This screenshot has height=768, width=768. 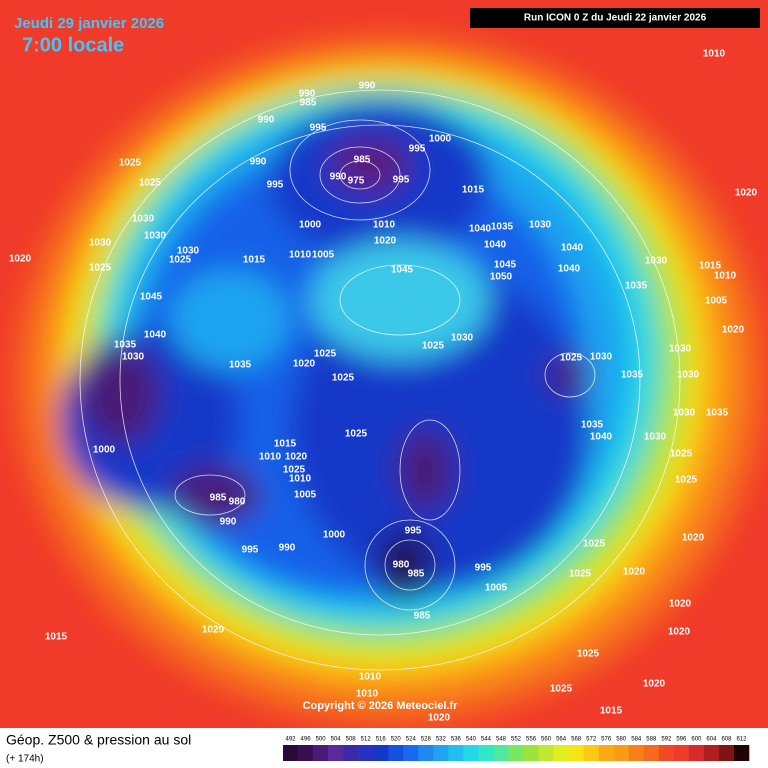 What do you see at coordinates (402, 270) in the screenshot?
I see `pressure-label: 1045` at bounding box center [402, 270].